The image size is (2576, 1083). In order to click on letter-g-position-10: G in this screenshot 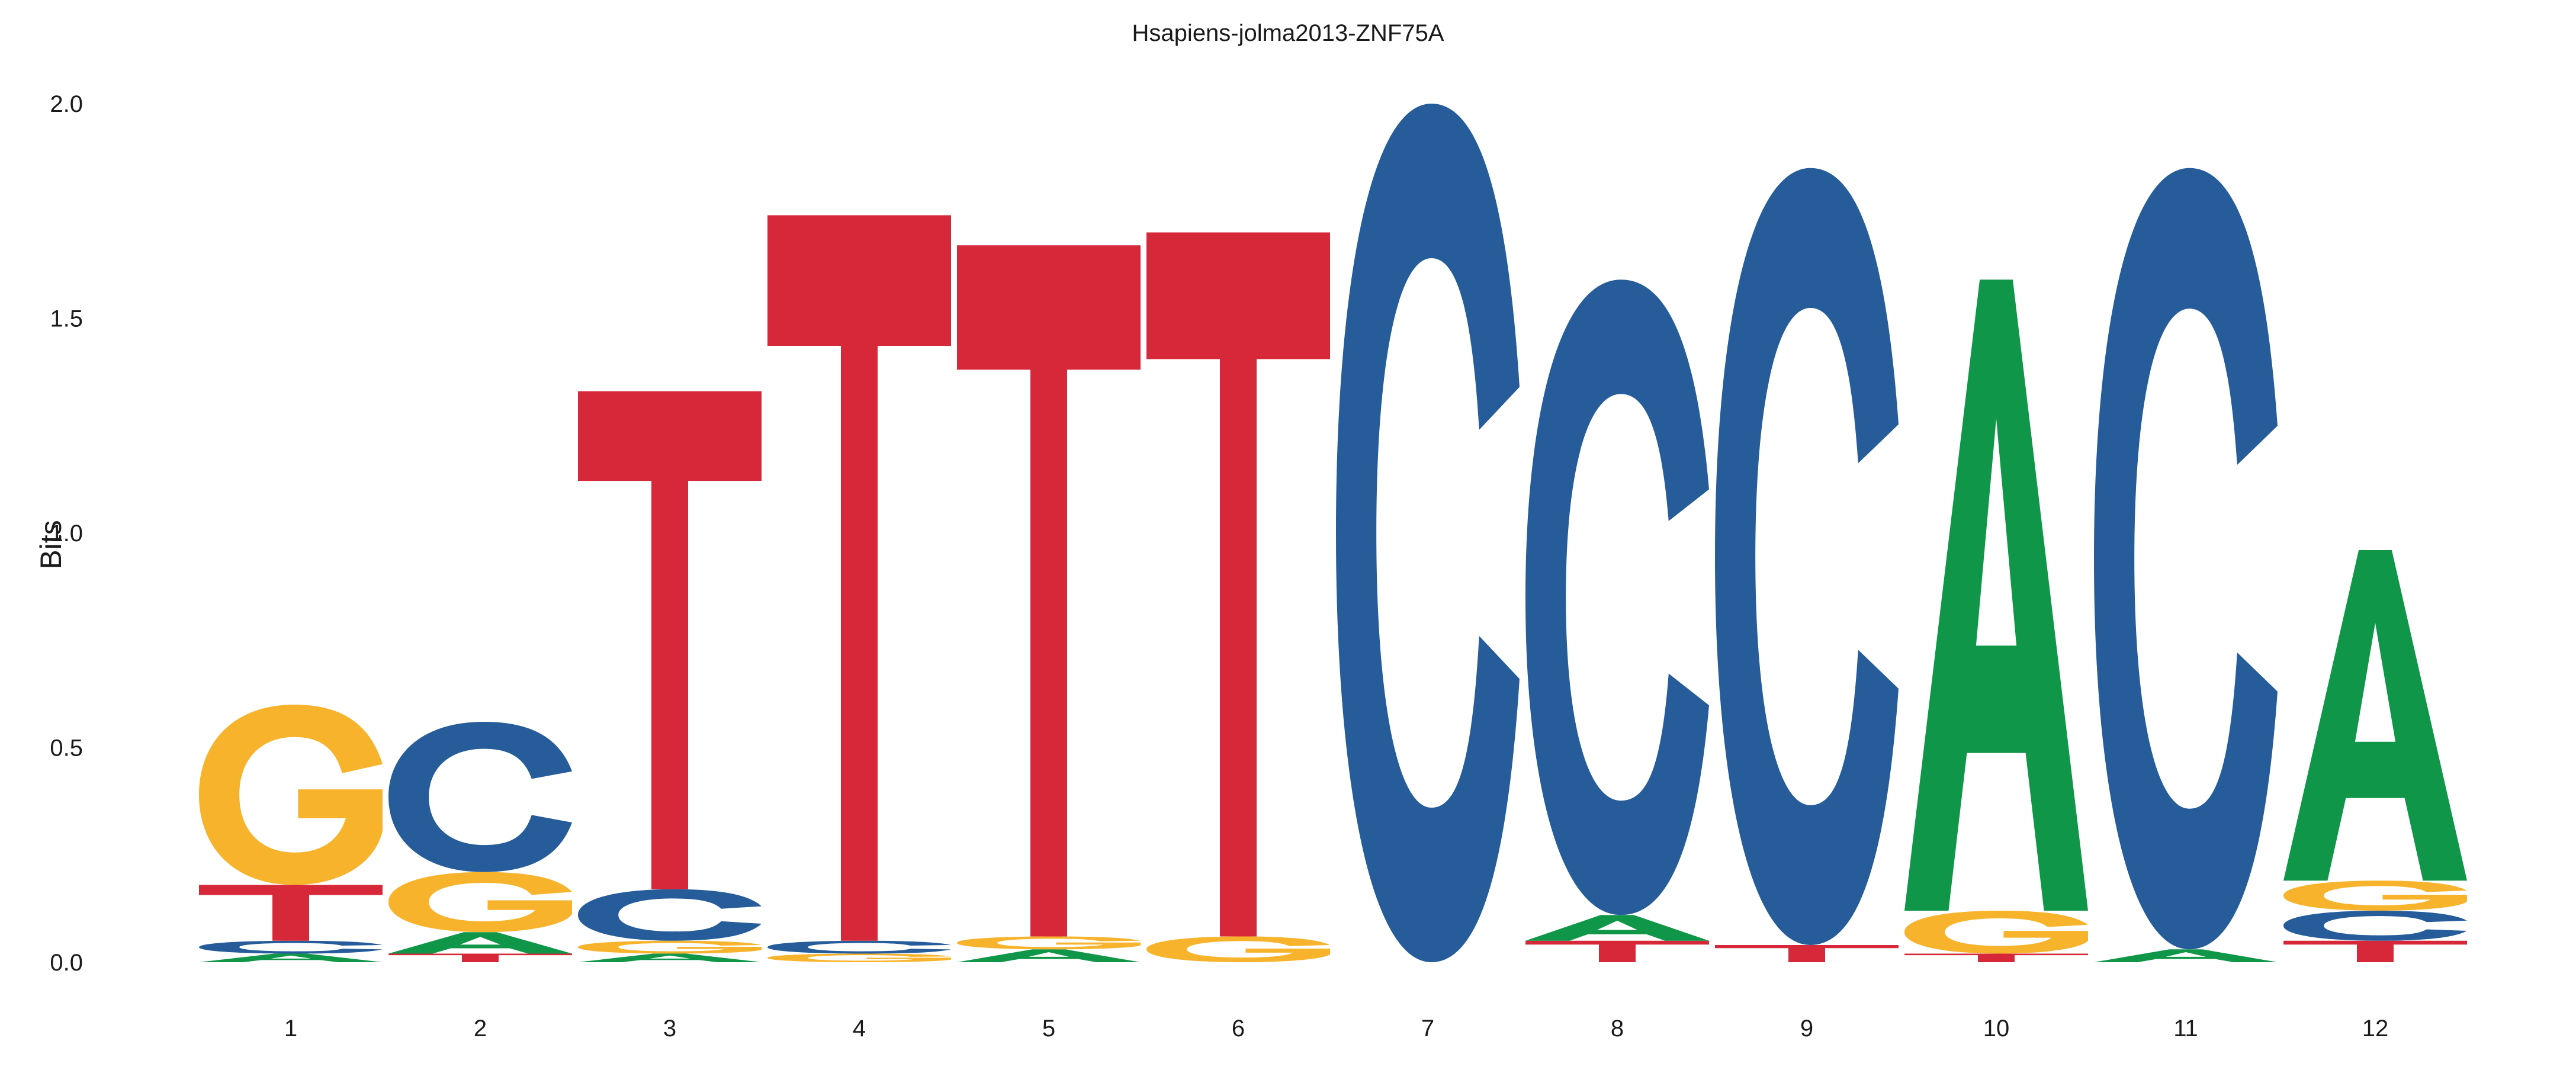, I will do `click(1996, 933)`.